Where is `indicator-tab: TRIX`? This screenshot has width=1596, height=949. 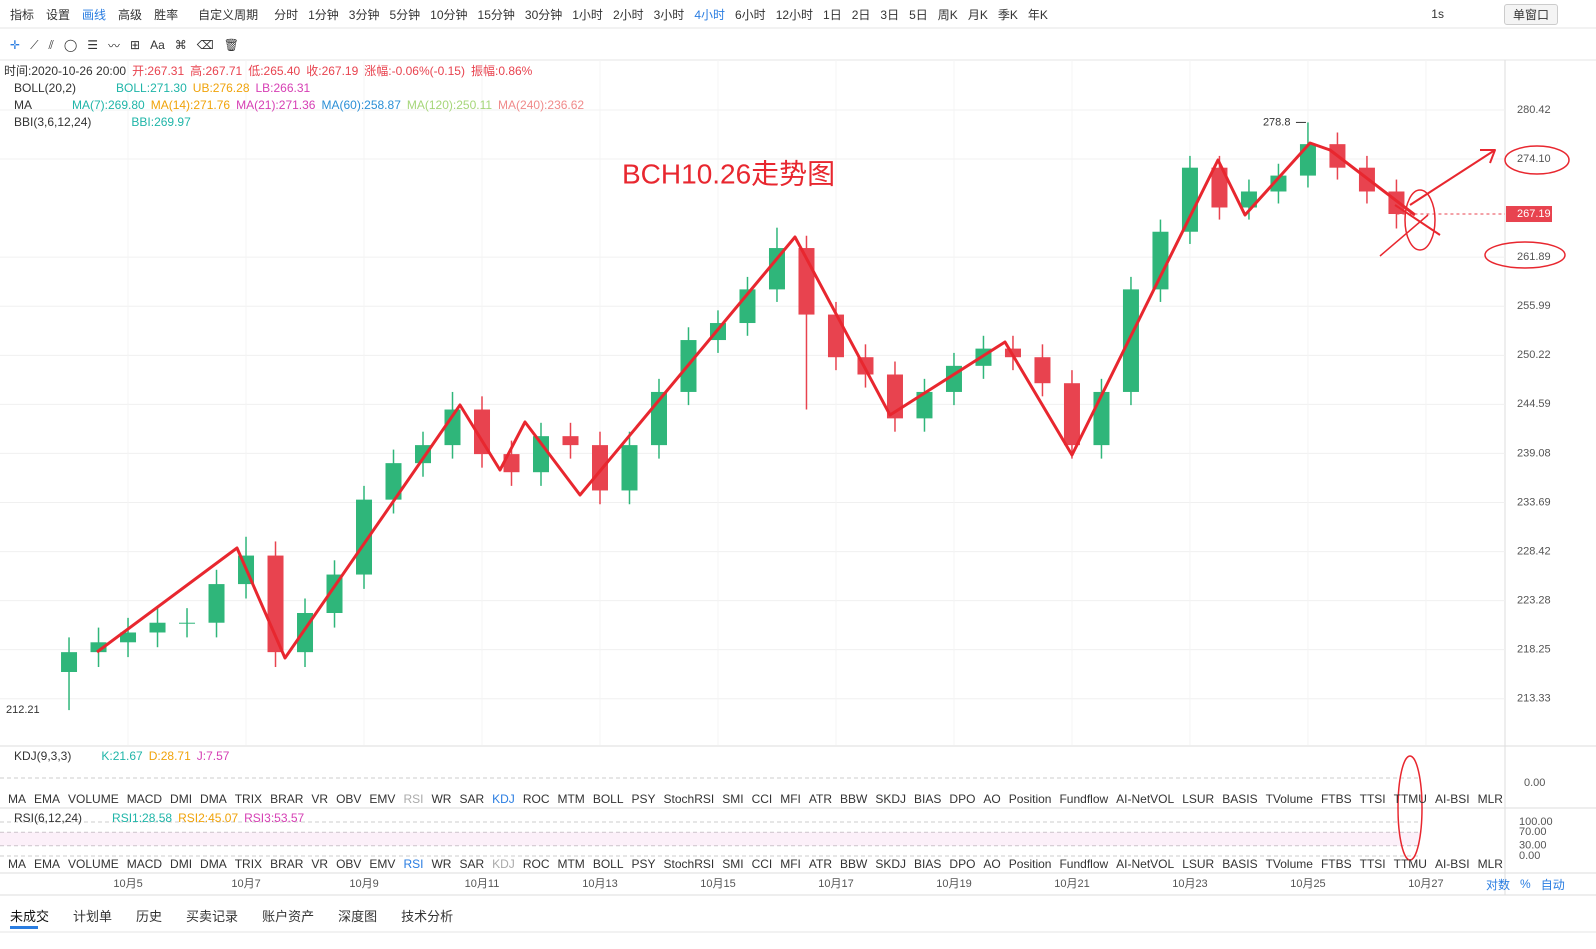 indicator-tab: TRIX is located at coordinates (248, 799).